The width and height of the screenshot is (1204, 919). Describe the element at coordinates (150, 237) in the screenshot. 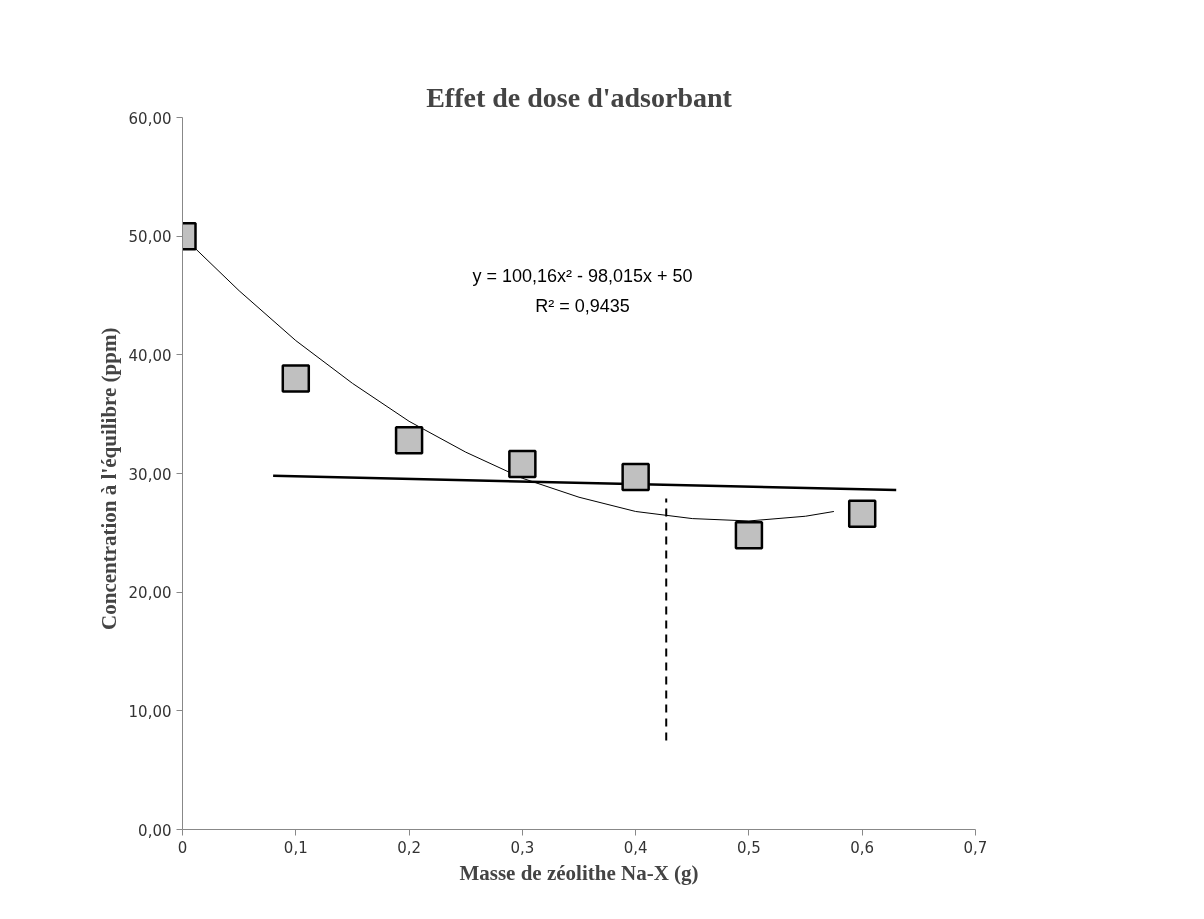

I see `y-tick-label: 50,00` at that location.